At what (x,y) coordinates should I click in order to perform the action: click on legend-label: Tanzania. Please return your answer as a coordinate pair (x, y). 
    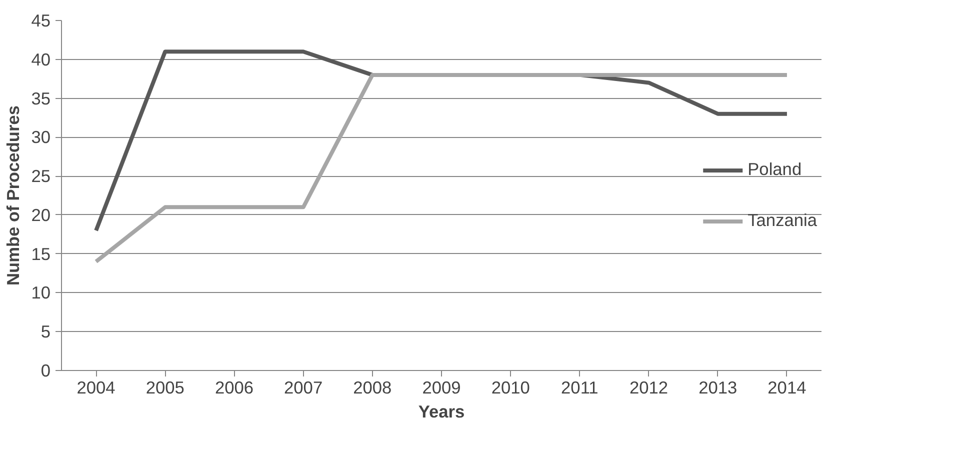
    Looking at the image, I should click on (782, 220).